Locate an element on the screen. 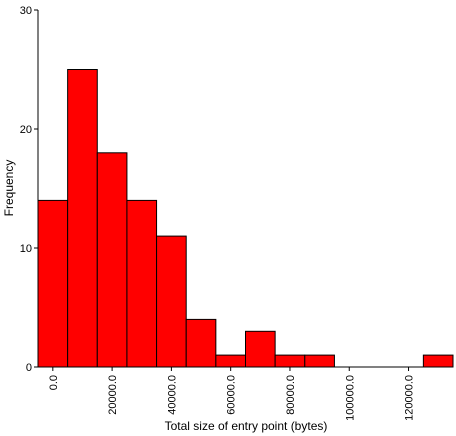 The image size is (456, 436). y-tick-label: 0 is located at coordinates (29, 368).